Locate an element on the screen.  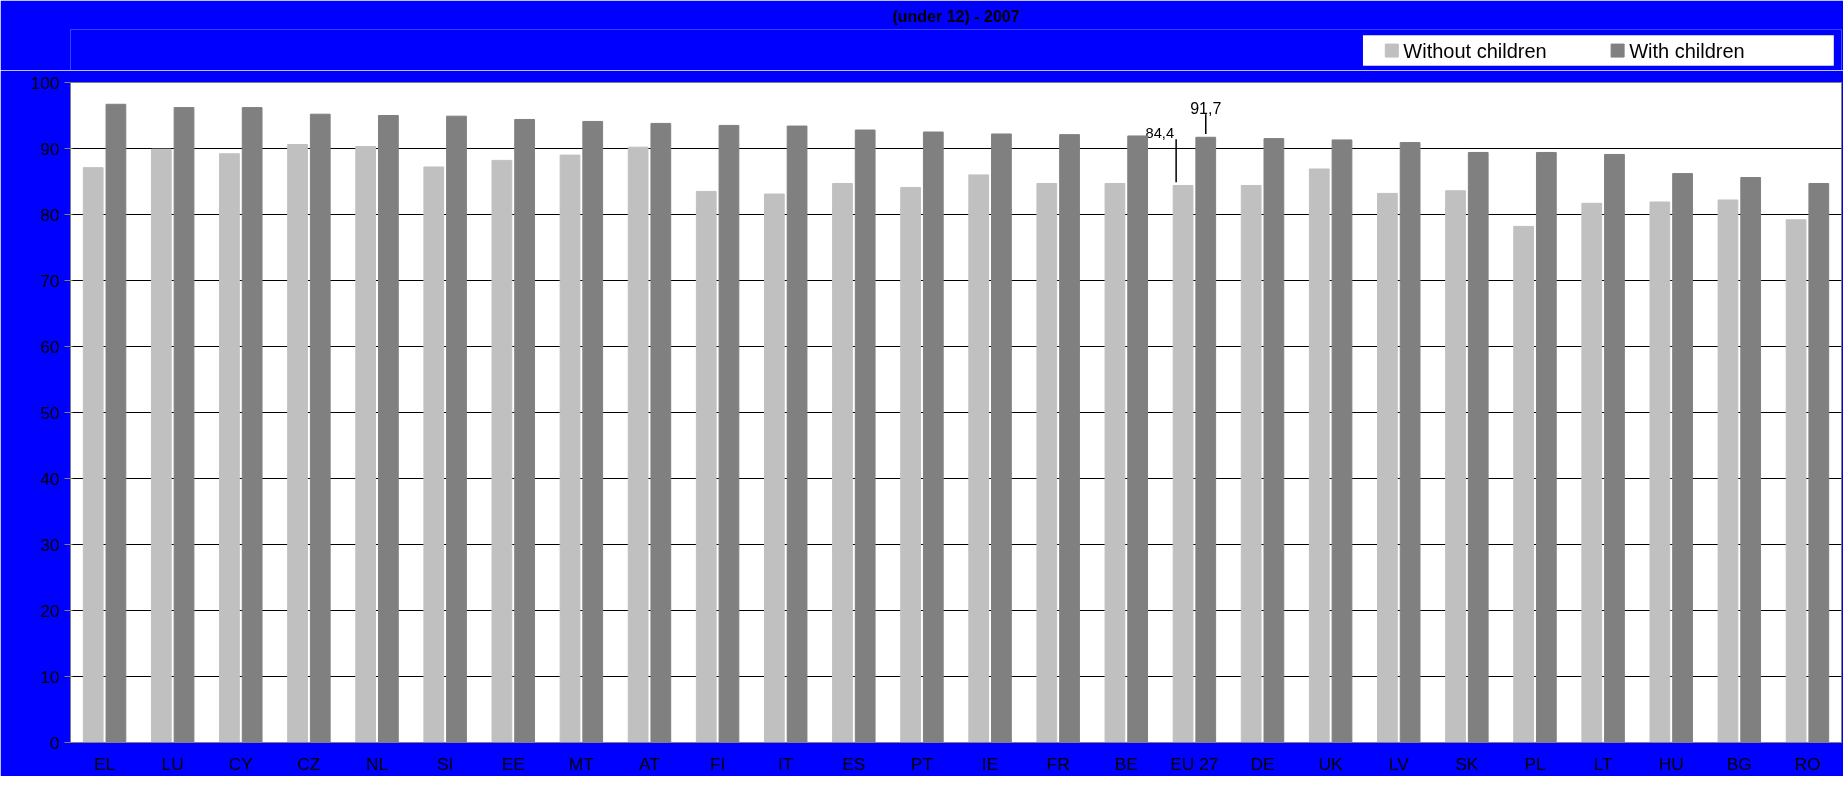
legend-label: Without children is located at coordinates (1475, 50).